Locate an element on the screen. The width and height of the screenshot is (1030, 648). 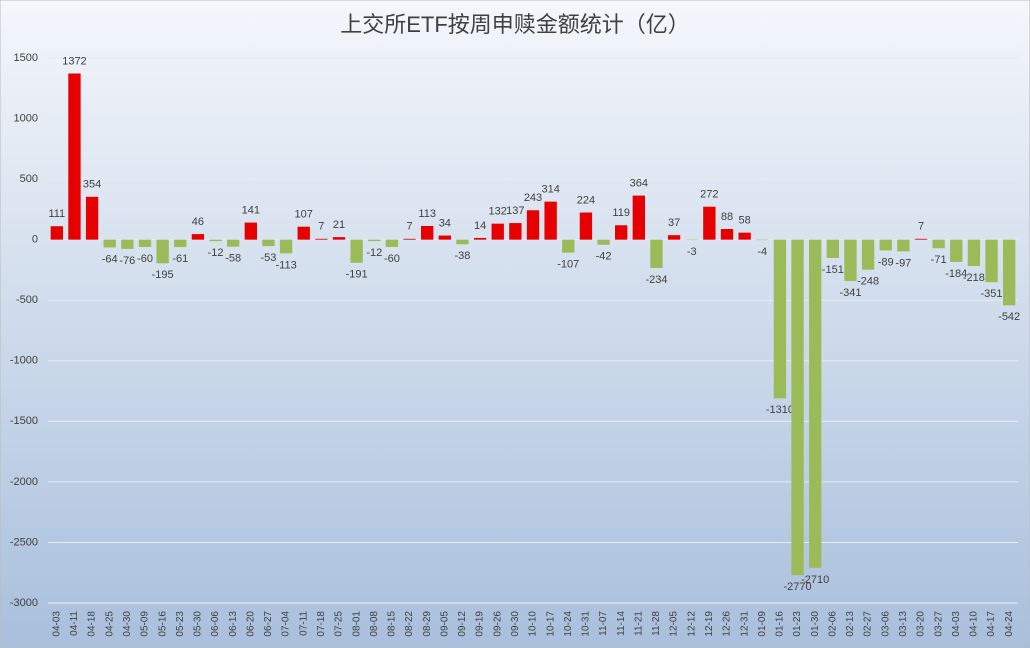
x-tick-label: 05-09 is located at coordinates (145, 624).